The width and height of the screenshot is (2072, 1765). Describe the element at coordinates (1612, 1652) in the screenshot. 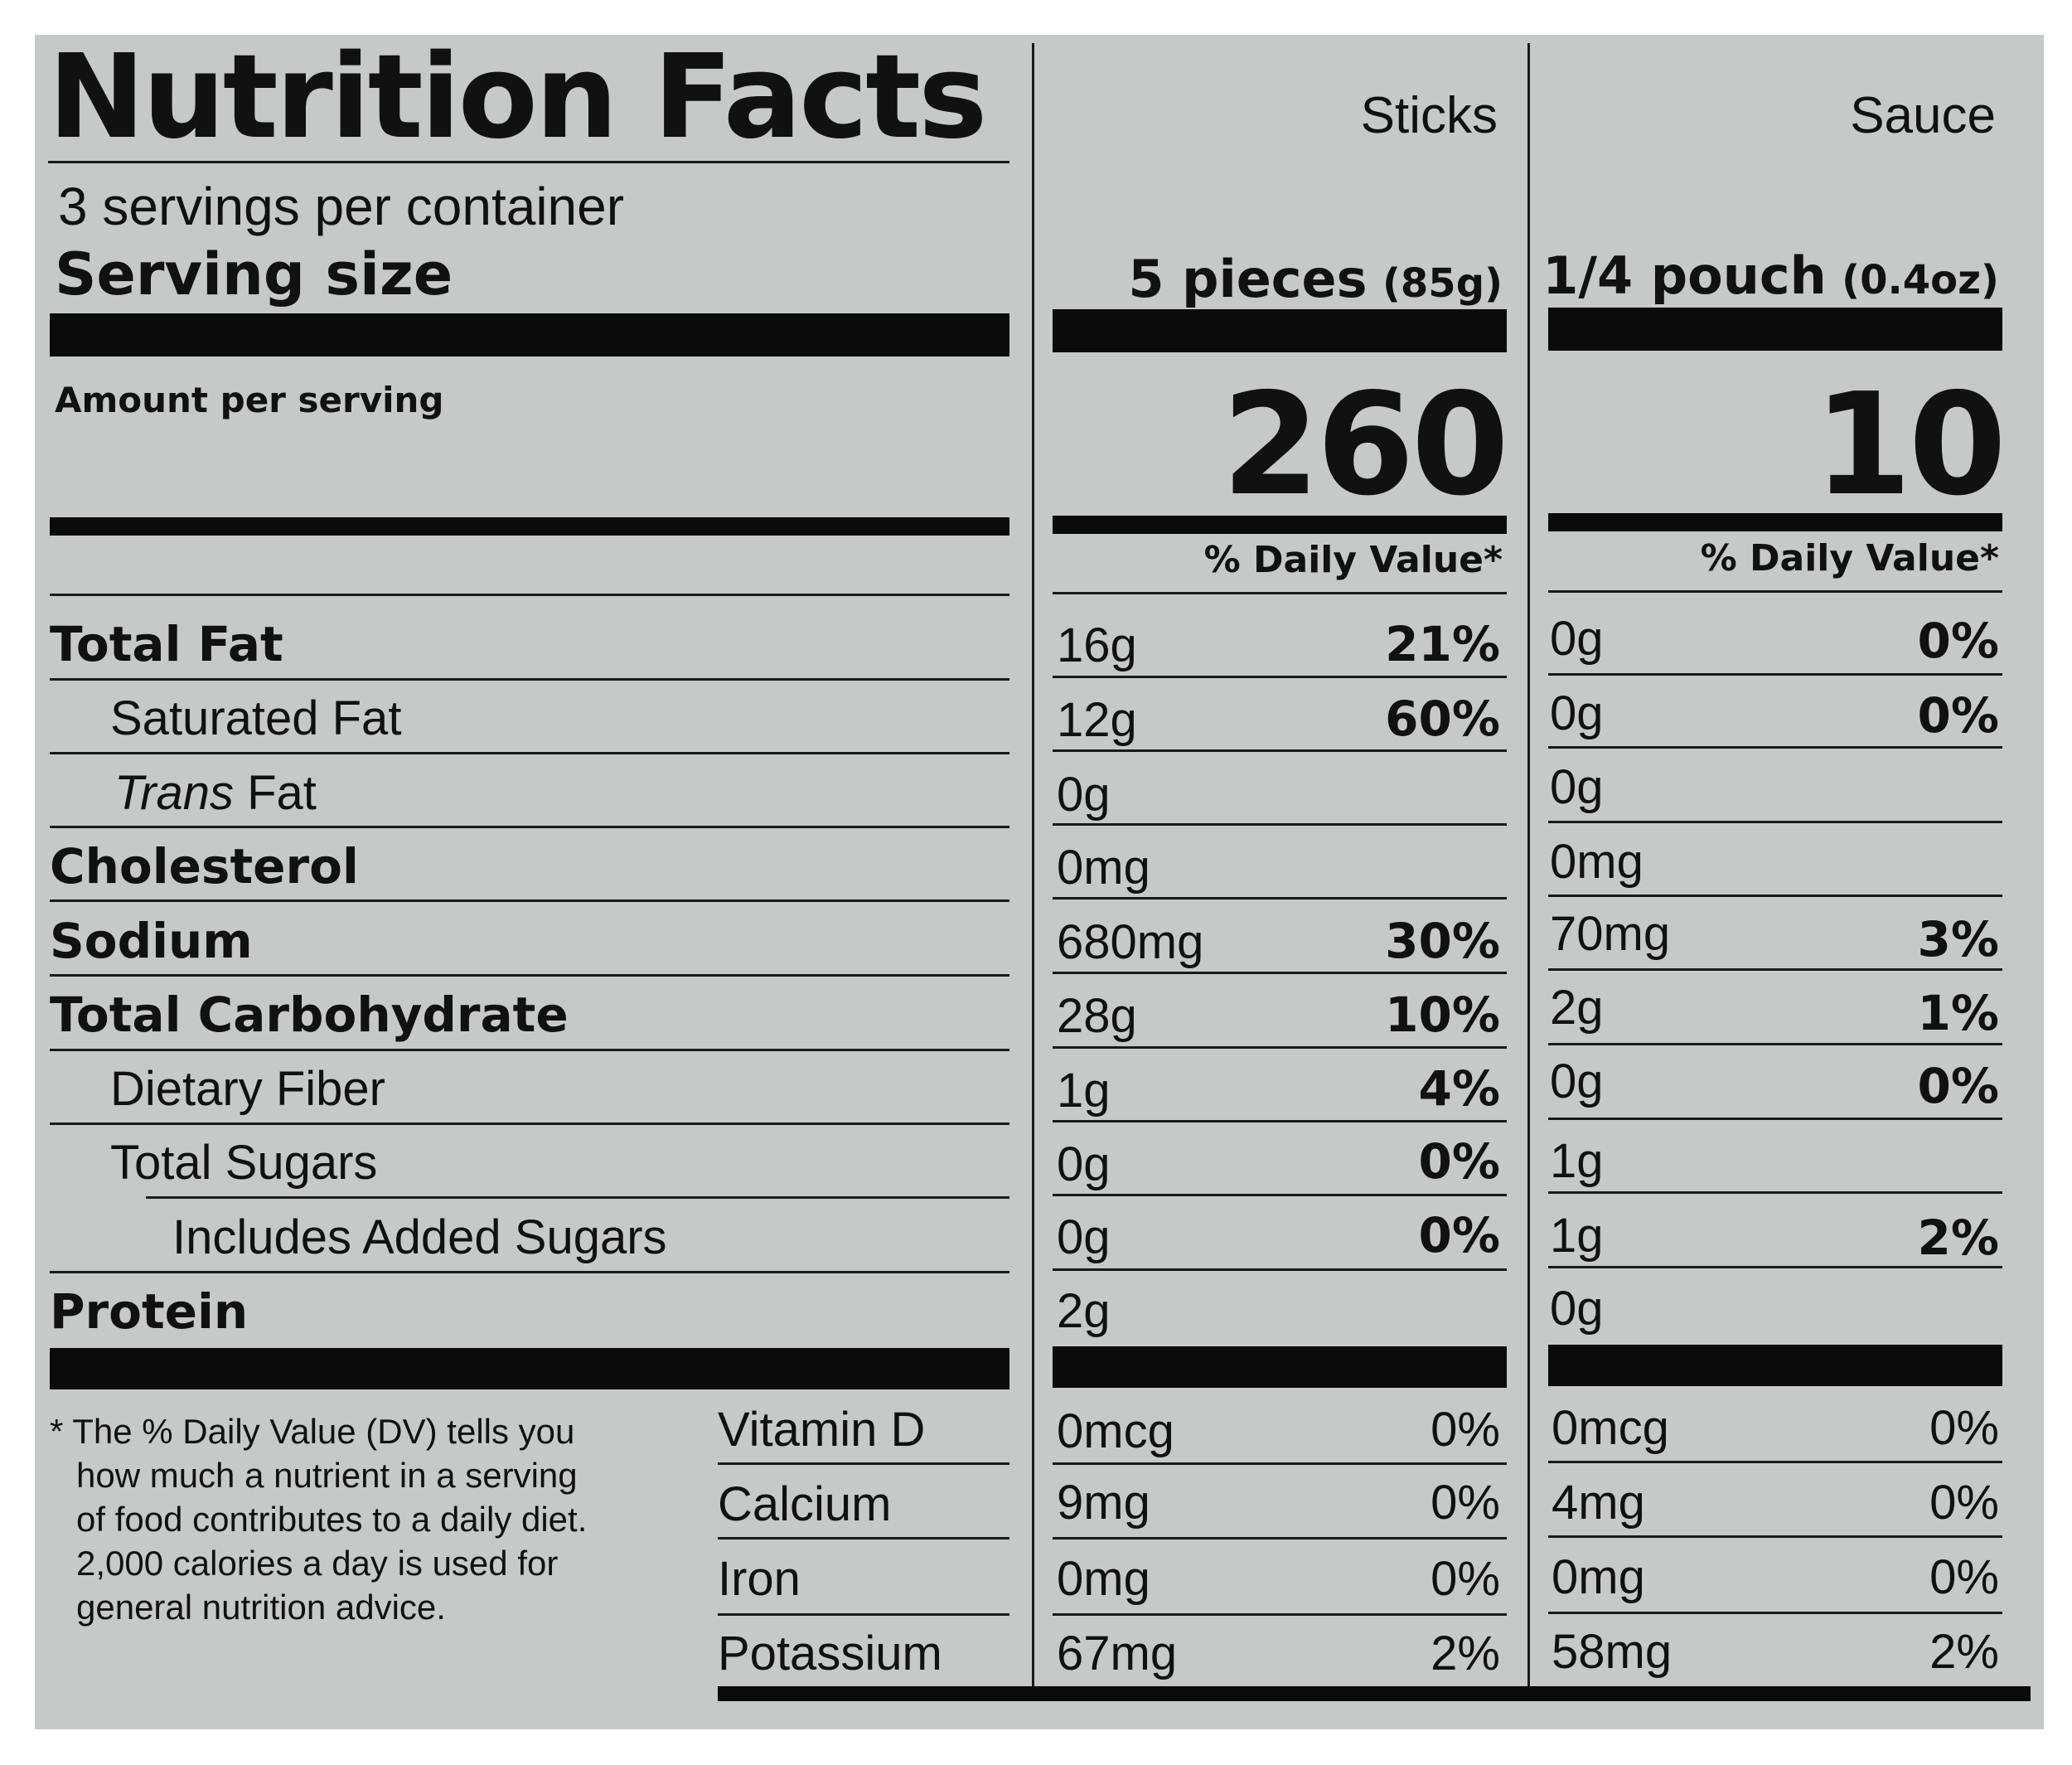

I see `sauce-value-potassium: 58mg` at that location.